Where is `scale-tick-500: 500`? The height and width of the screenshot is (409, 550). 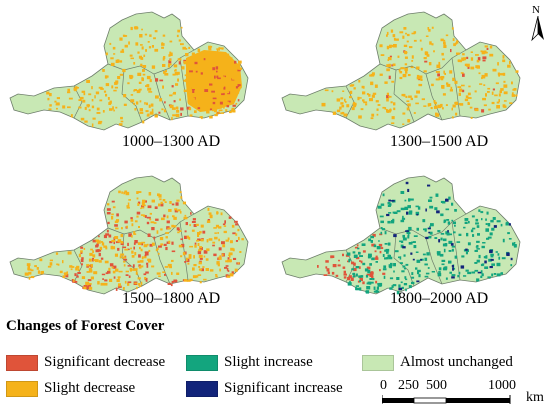 scale-tick-500: 500 is located at coordinates (436, 385).